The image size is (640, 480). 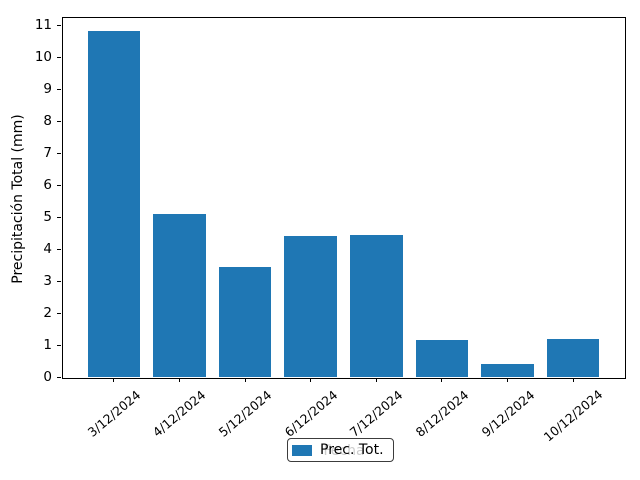 I want to click on legend: Prec. Tot., so click(x=340, y=450).